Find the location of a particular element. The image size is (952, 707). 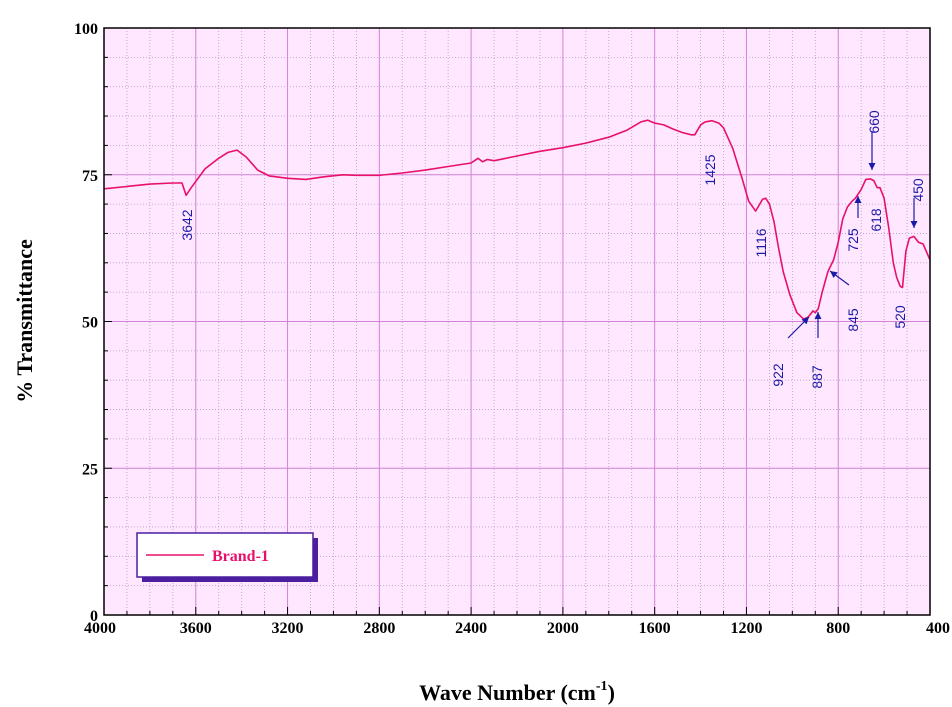

peak-label-618: 618 is located at coordinates (876, 220).